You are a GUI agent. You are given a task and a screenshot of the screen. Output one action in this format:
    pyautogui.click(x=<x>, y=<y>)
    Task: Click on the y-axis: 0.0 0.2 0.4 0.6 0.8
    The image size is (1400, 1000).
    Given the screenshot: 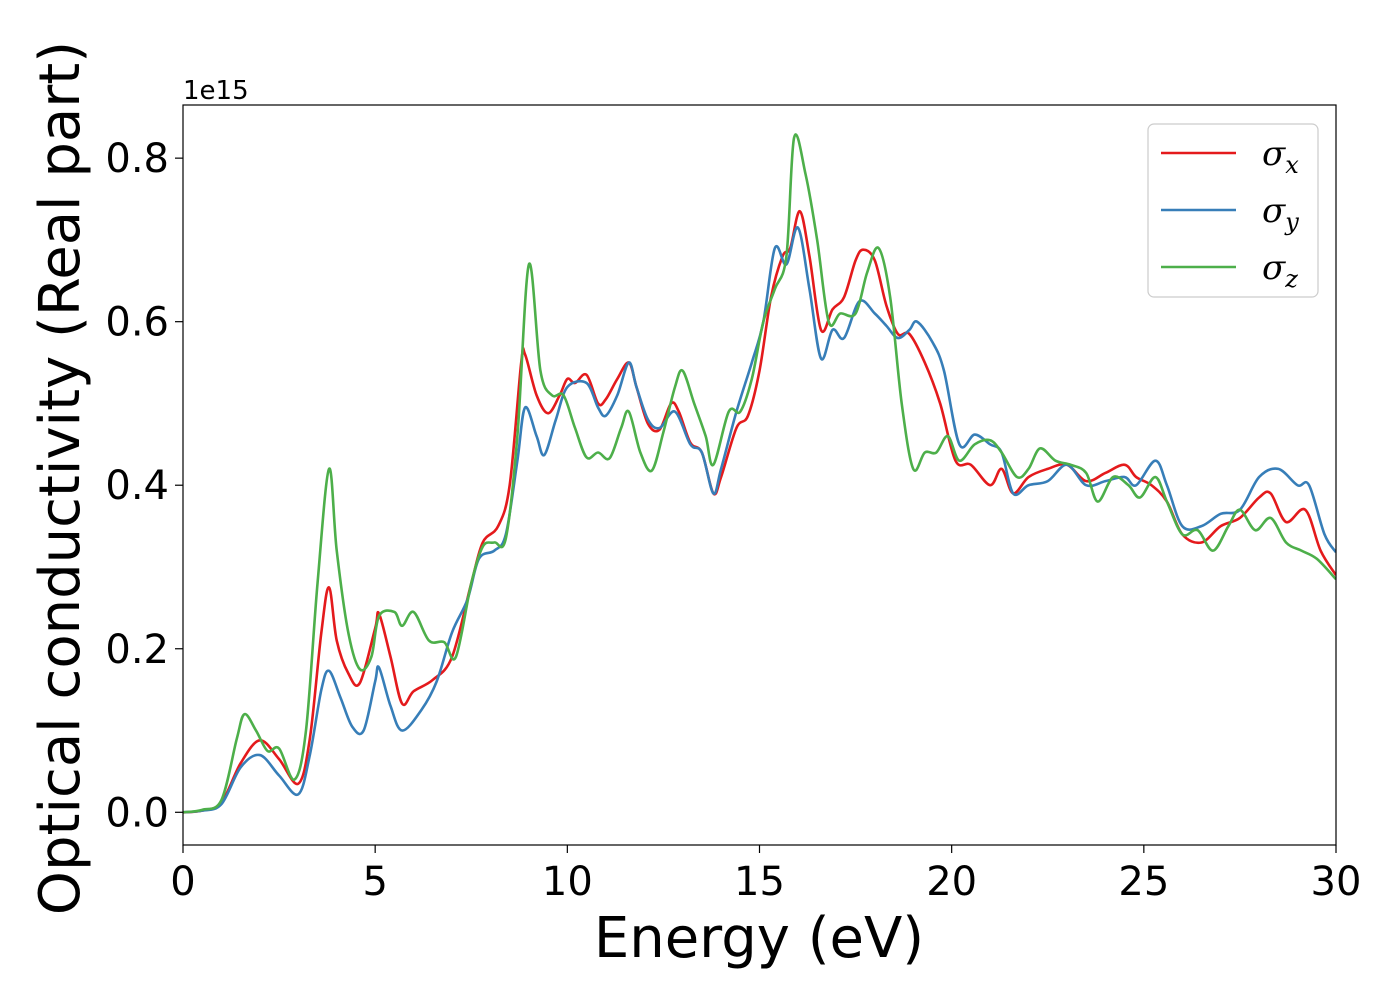 What is the action you would take?
    pyautogui.click(x=144, y=486)
    